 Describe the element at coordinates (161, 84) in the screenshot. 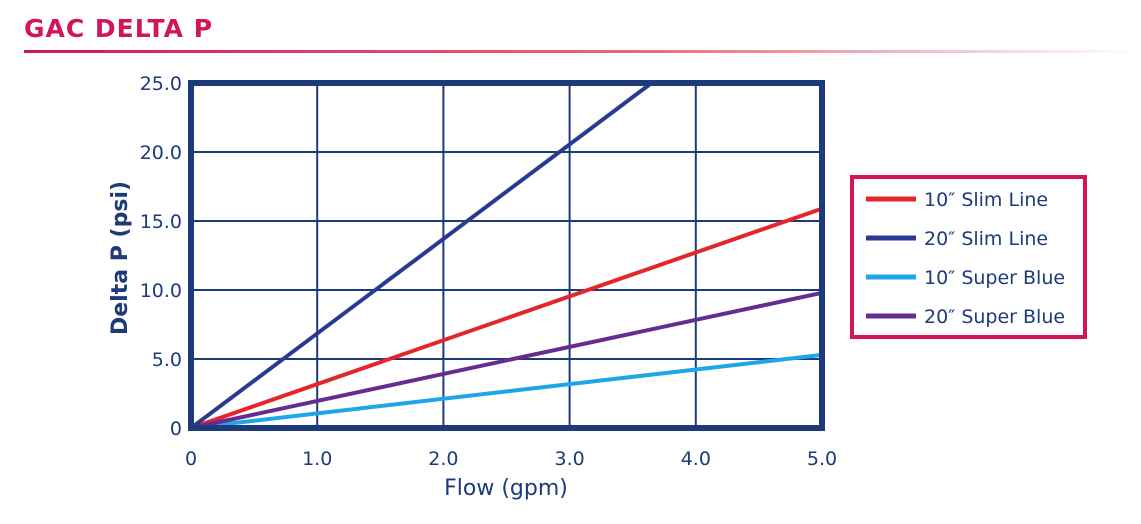

I see `y-tick-label: 25.0` at that location.